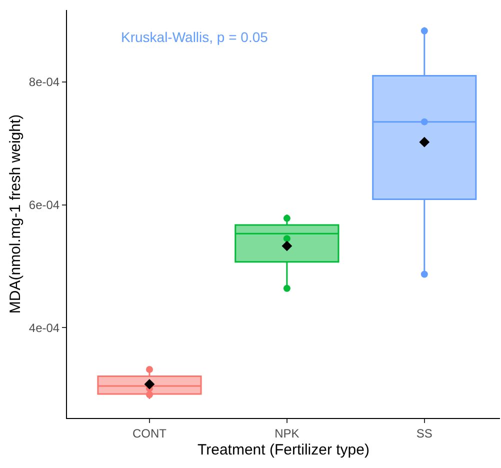  Describe the element at coordinates (150, 433) in the screenshot. I see `x-tick-label: CONT` at that location.